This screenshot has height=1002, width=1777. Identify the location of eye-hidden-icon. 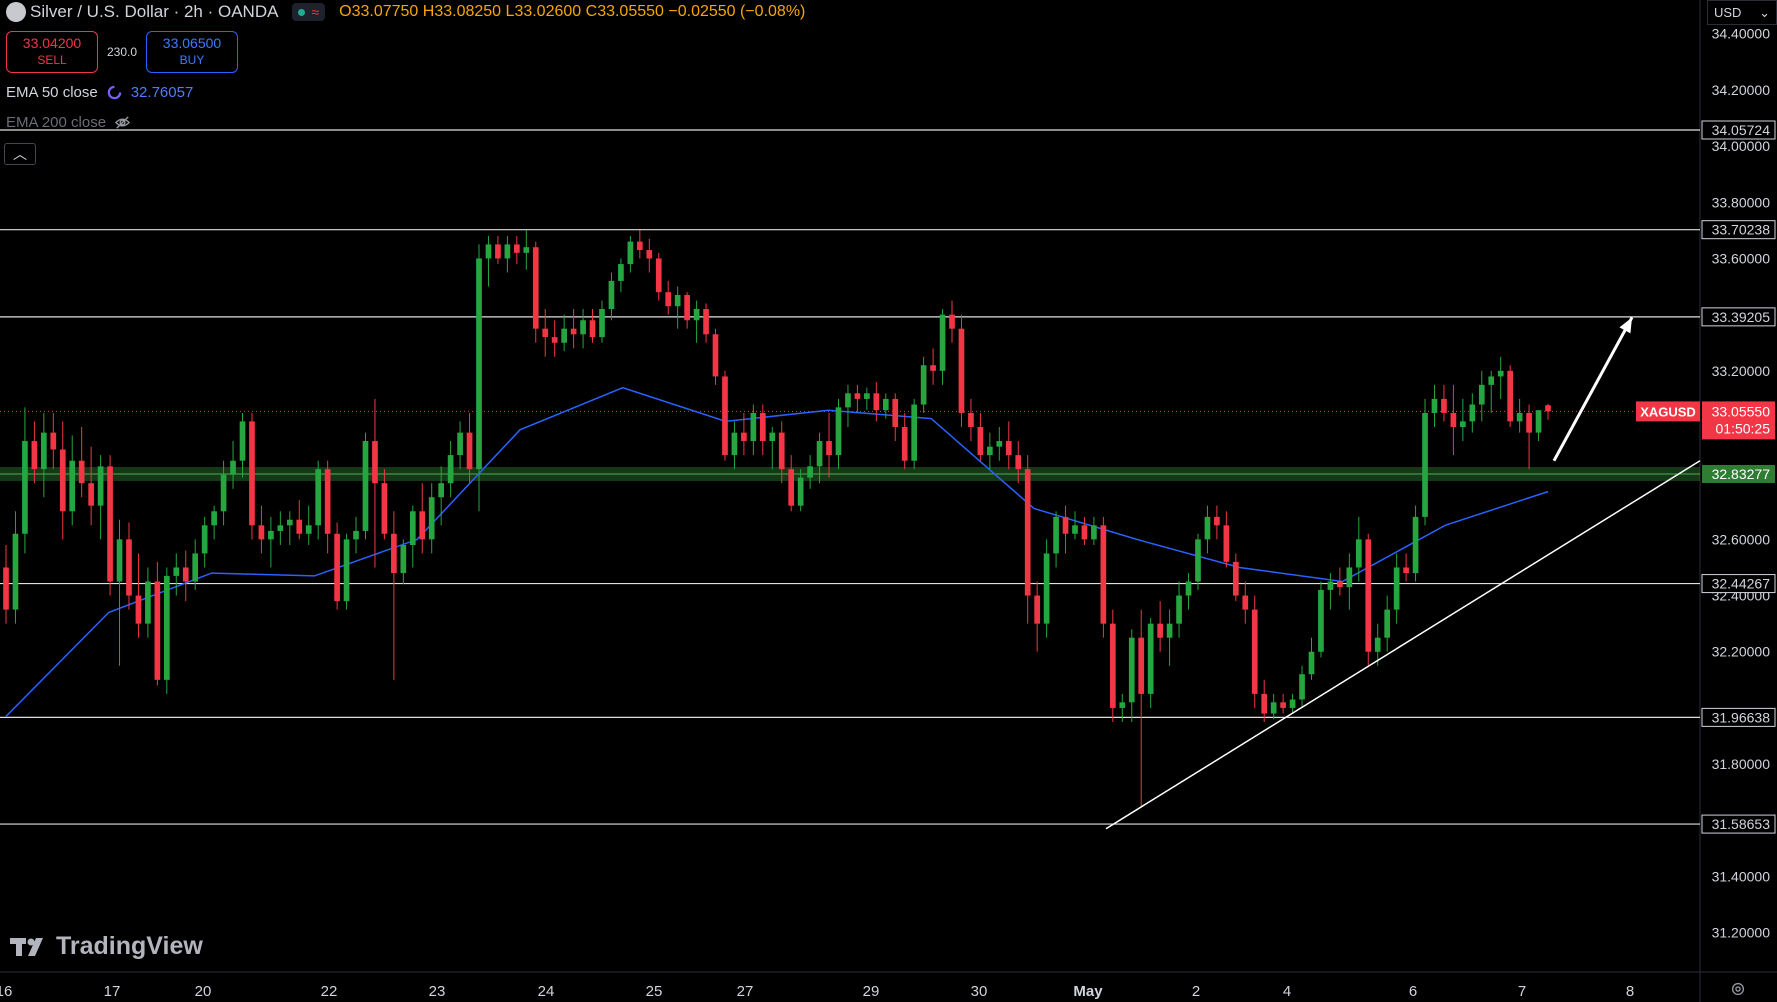
(122, 122).